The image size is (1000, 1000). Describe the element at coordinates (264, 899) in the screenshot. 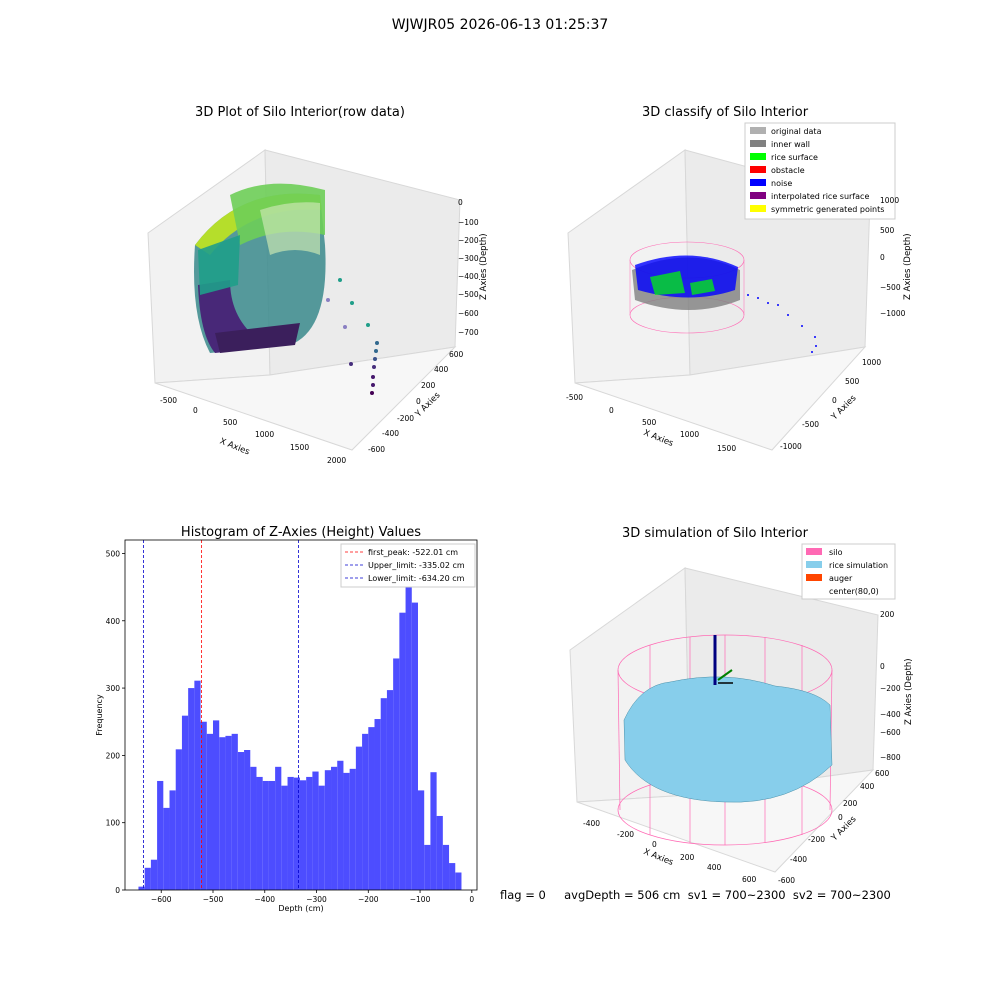

I see `x-tick-label: −400` at that location.